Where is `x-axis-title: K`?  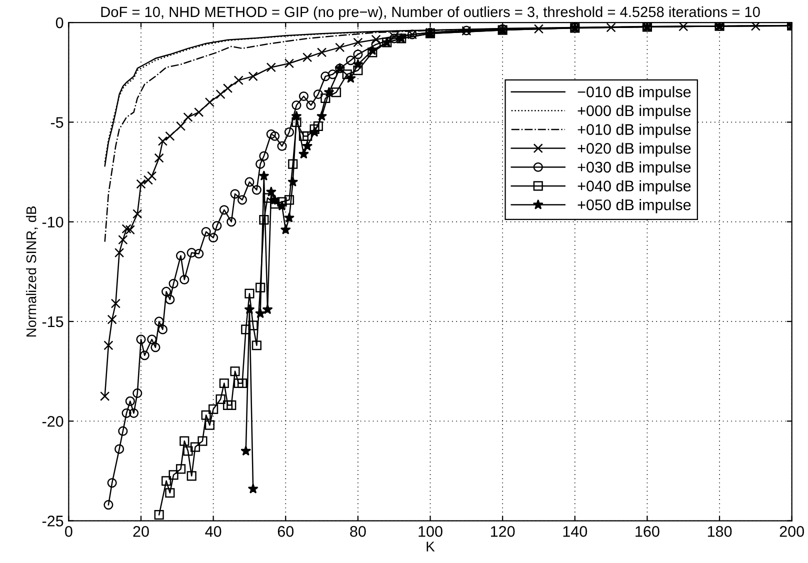 x-axis-title: K is located at coordinates (430, 547).